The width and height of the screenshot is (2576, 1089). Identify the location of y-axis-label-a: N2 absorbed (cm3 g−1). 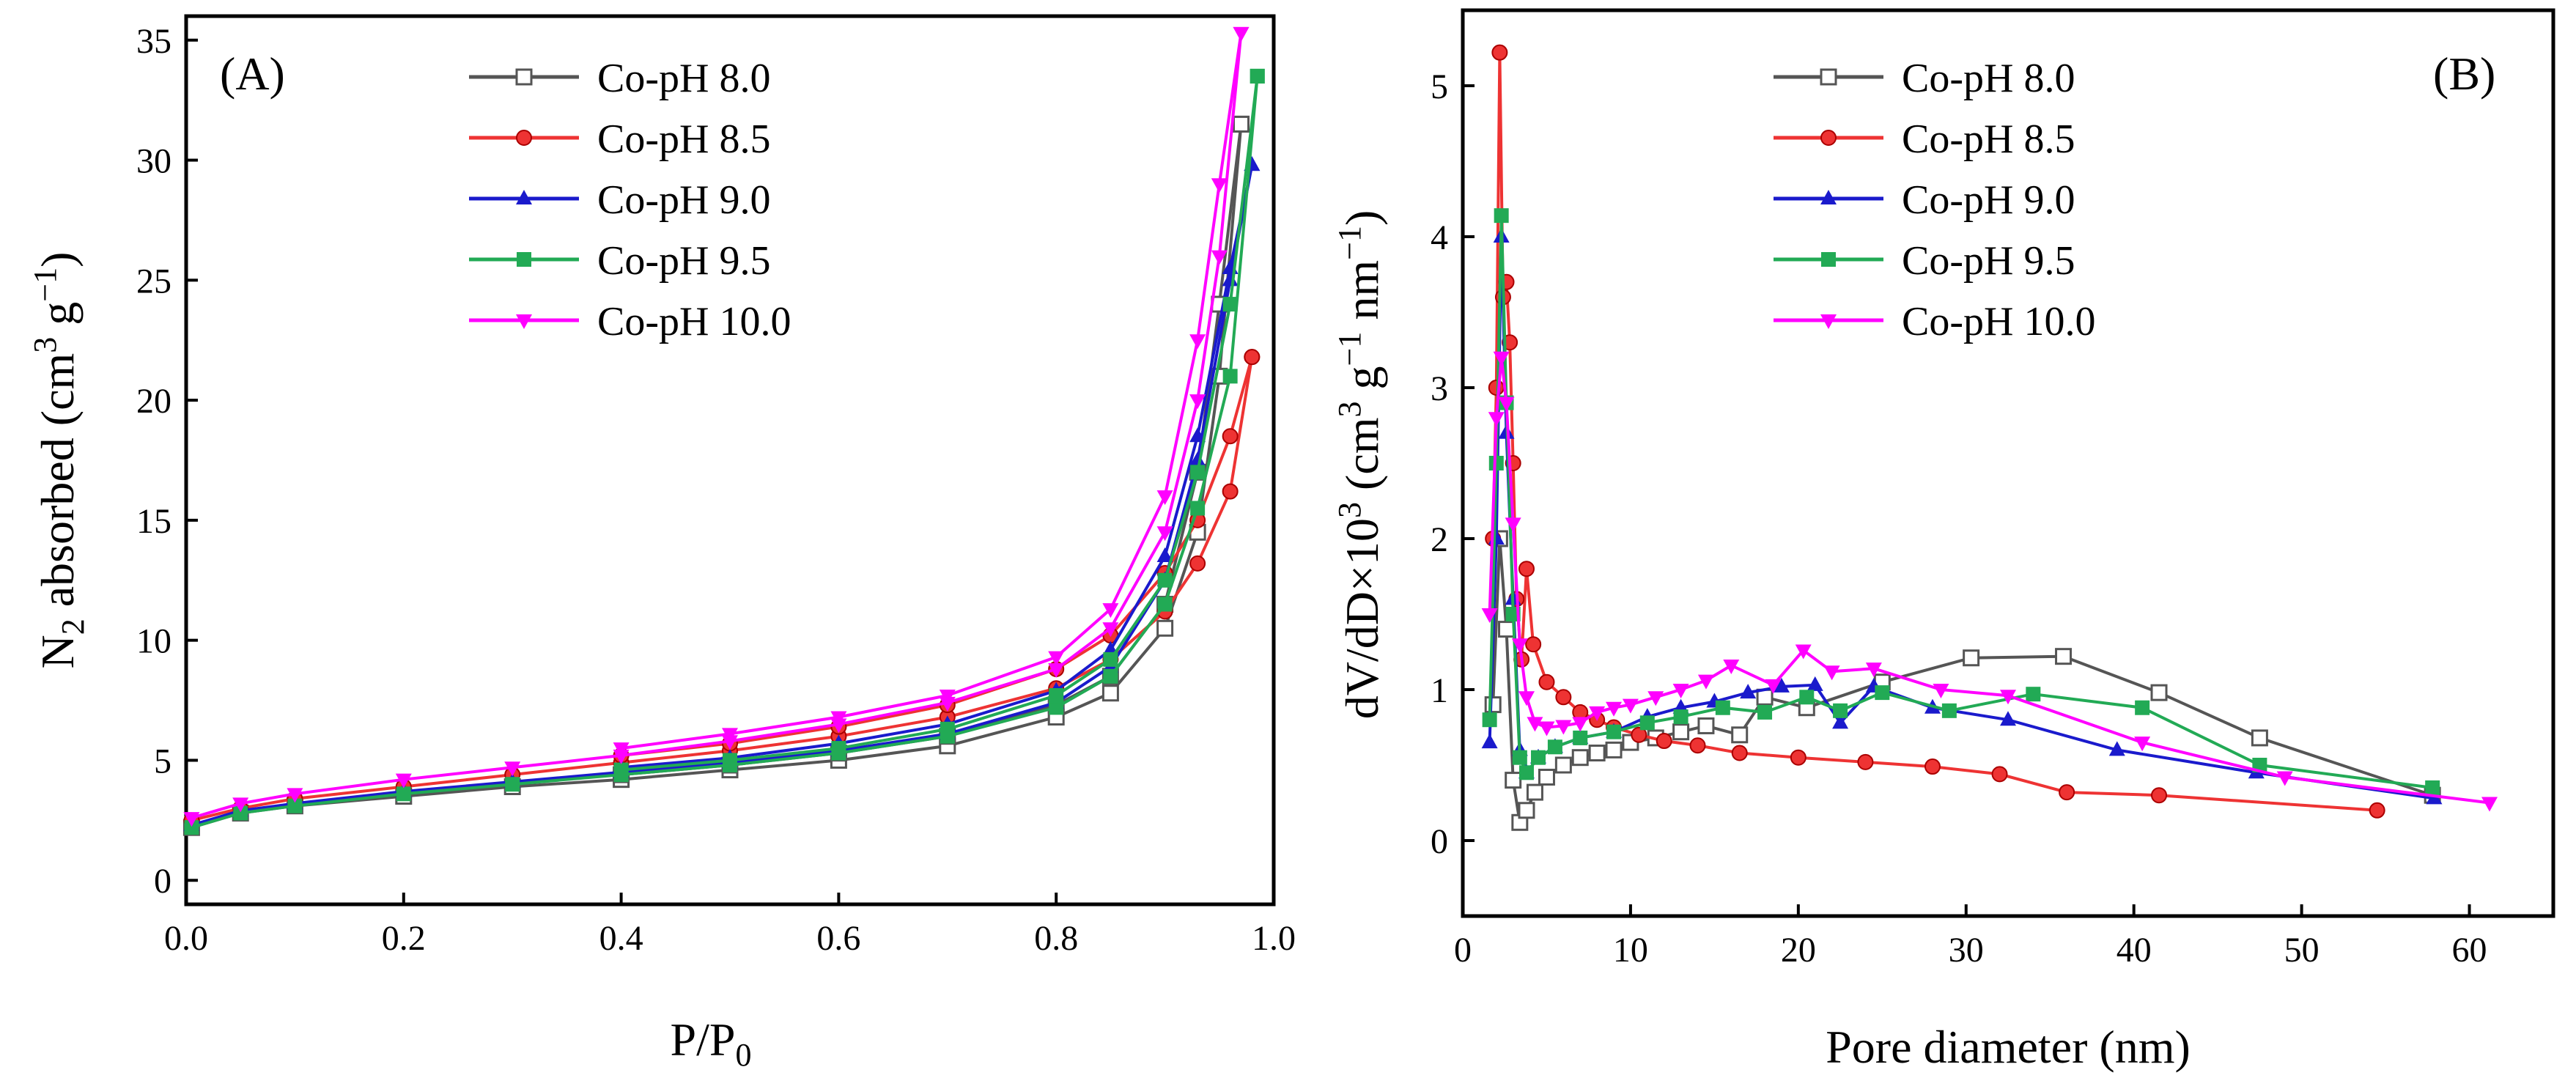
(59, 460).